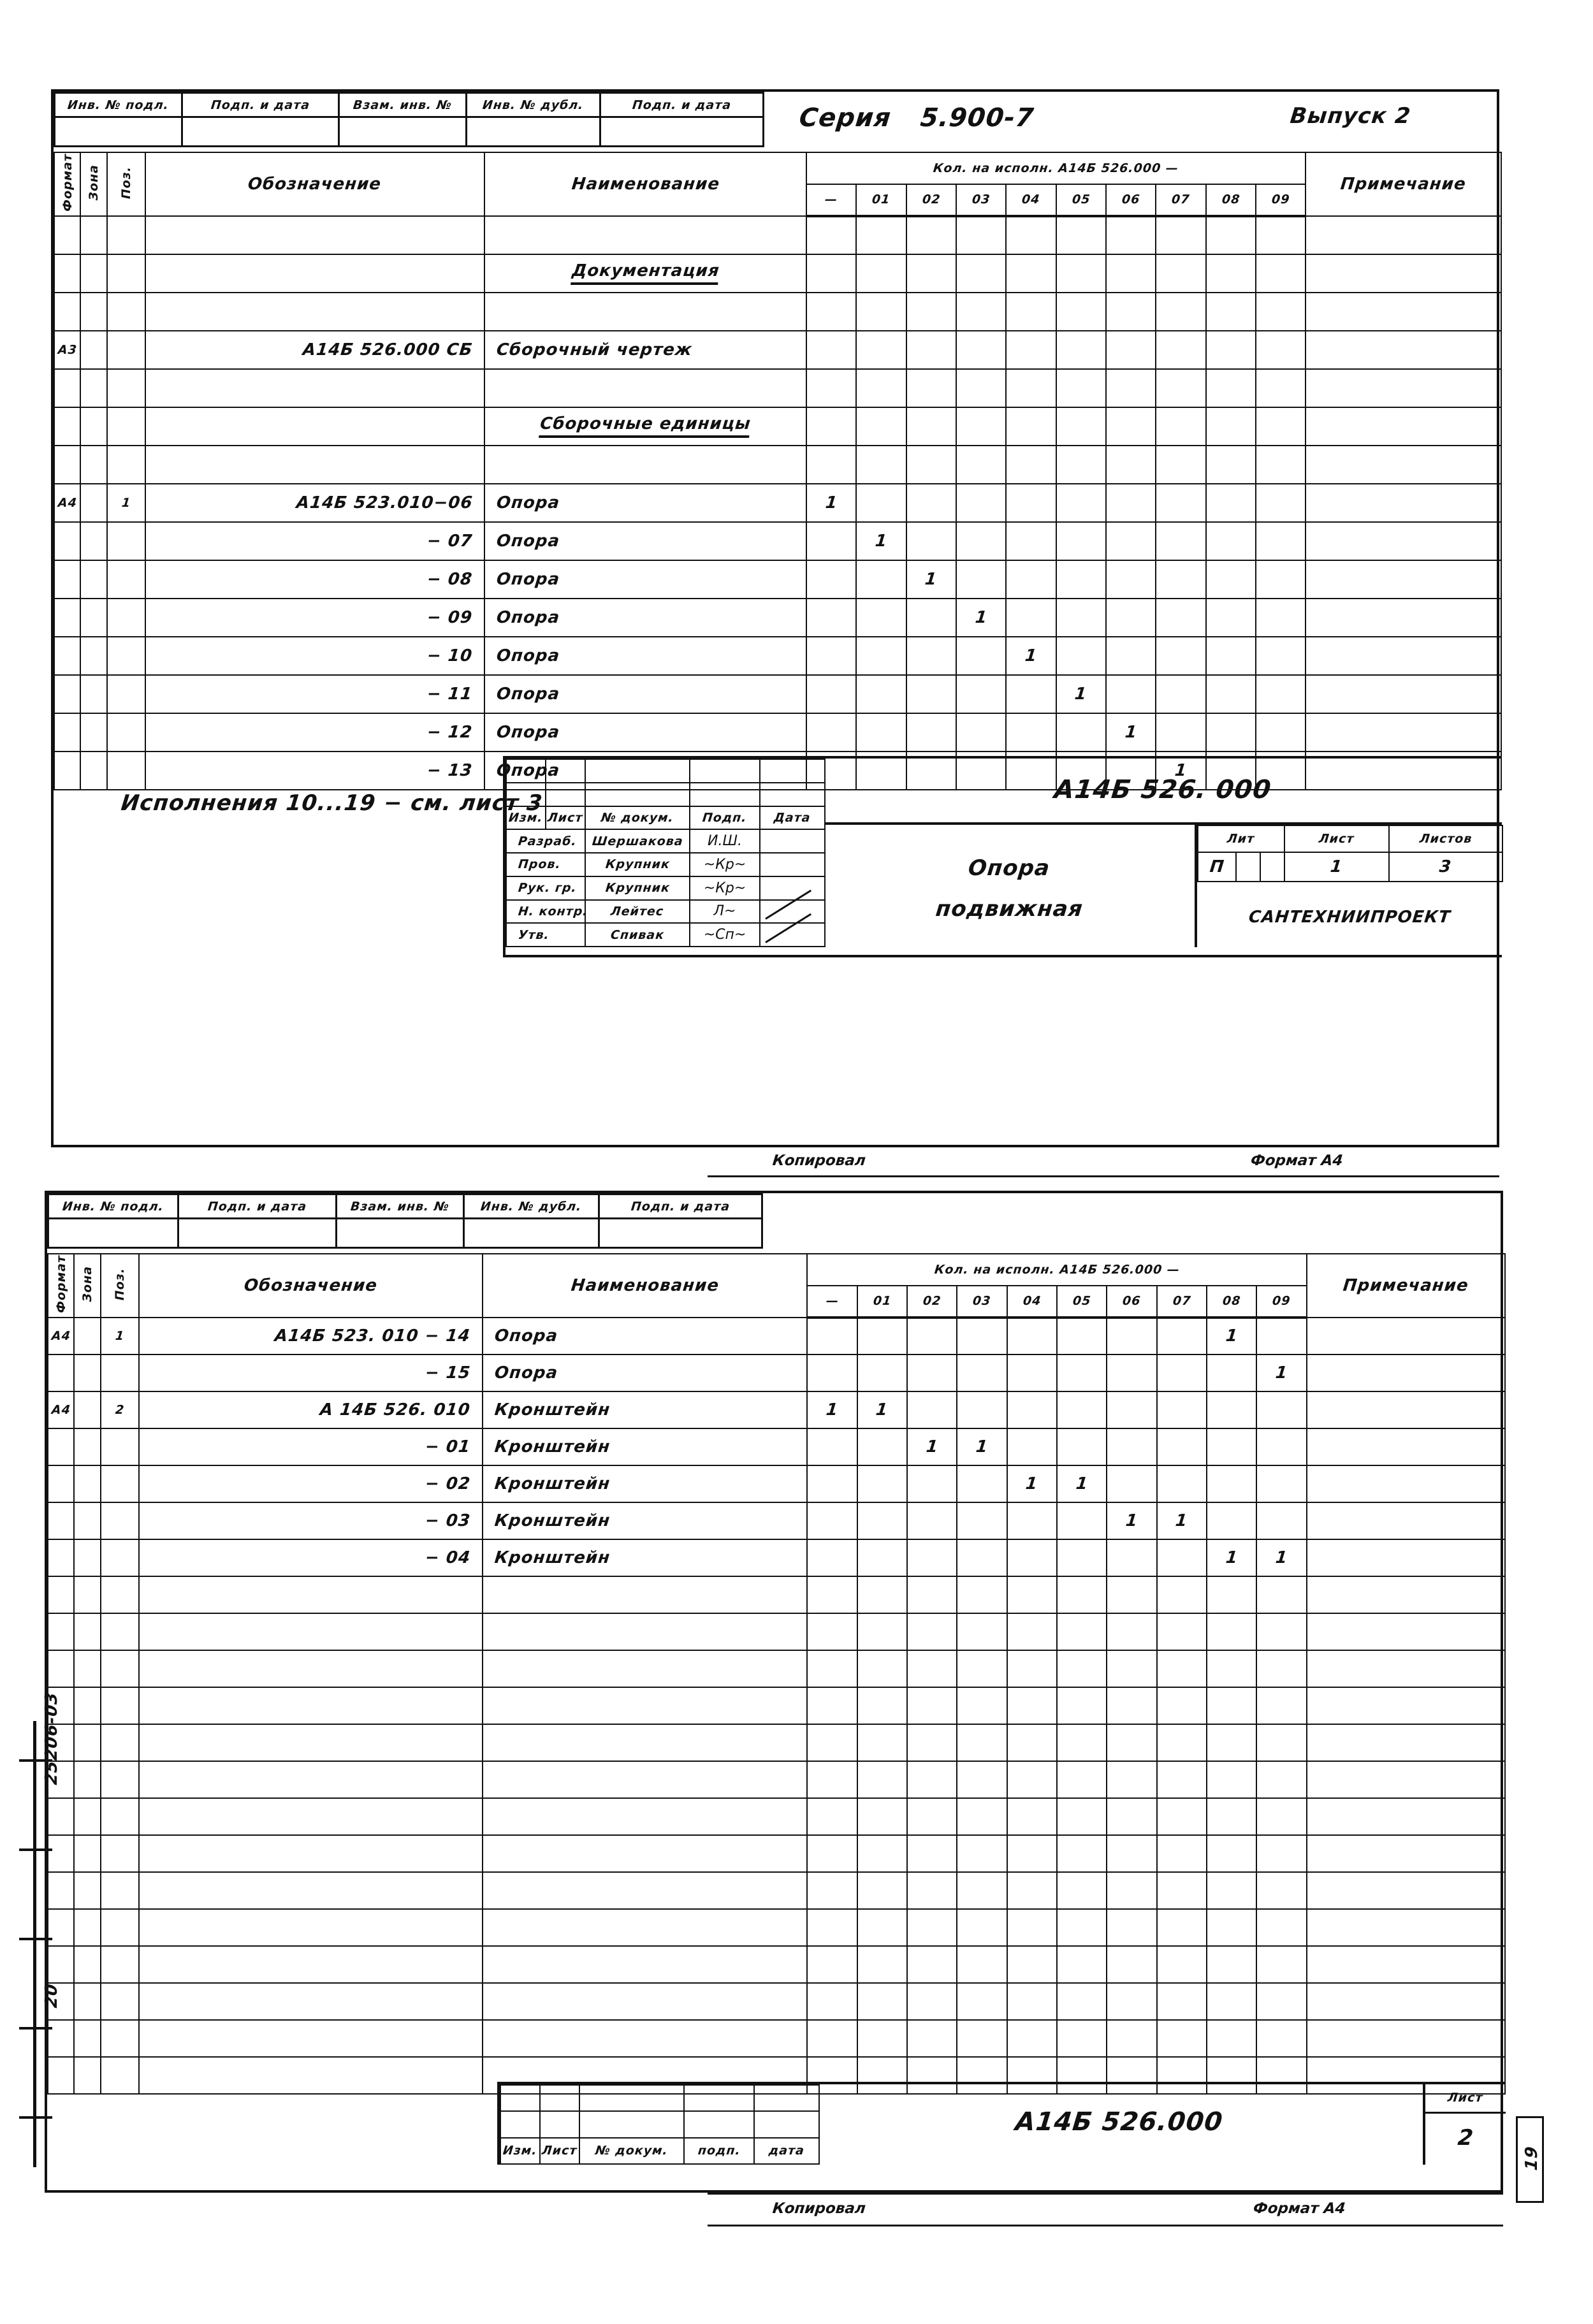 Image resolution: width=1593 pixels, height=2324 pixels. I want to click on cell-name: Кронштейн, so click(645, 1410).